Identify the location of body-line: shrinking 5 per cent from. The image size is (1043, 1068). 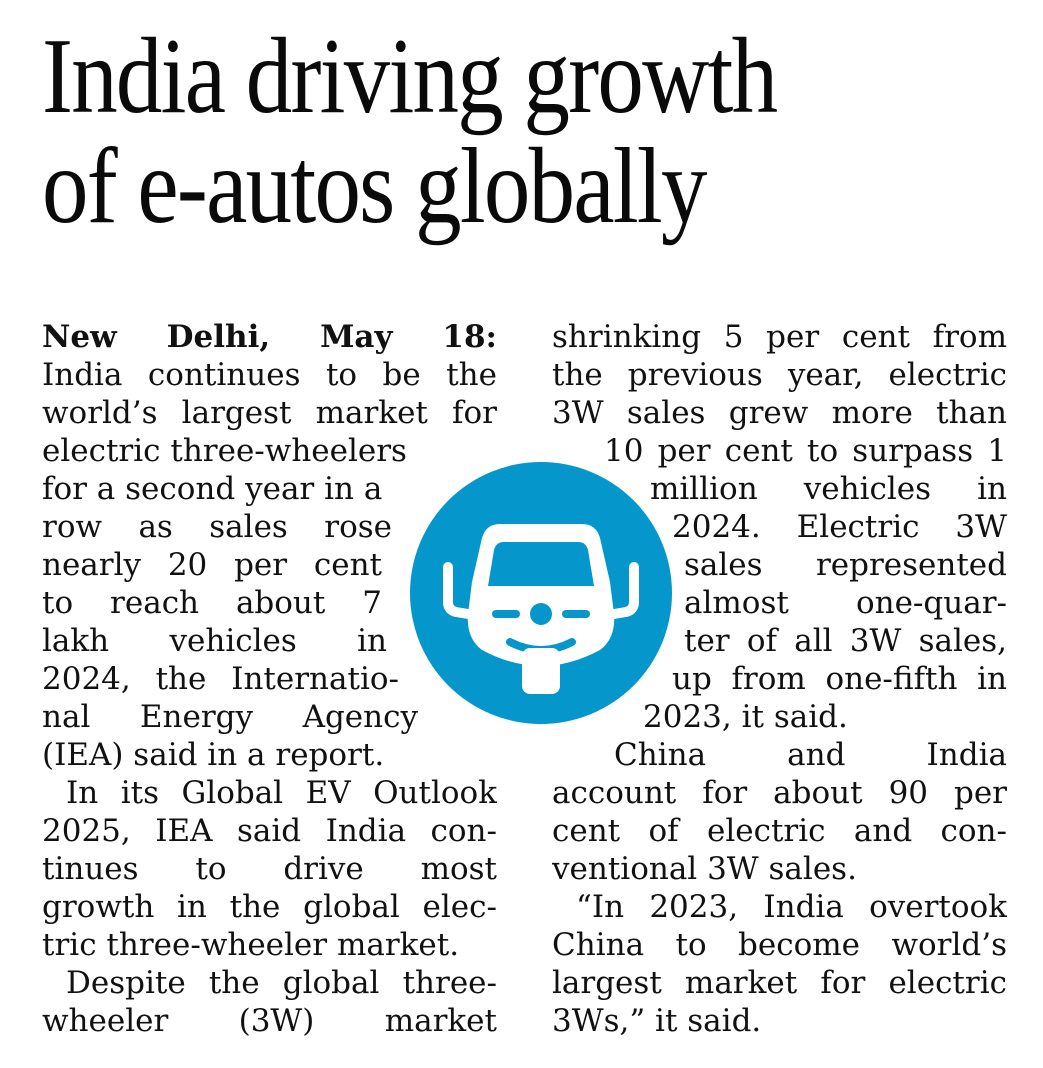
(779, 337).